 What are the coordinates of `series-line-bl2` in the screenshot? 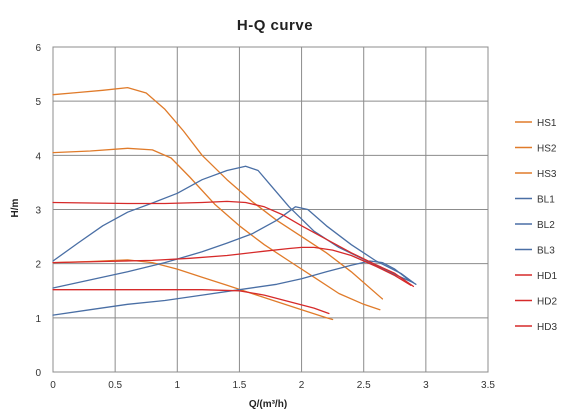 It's located at (233, 247).